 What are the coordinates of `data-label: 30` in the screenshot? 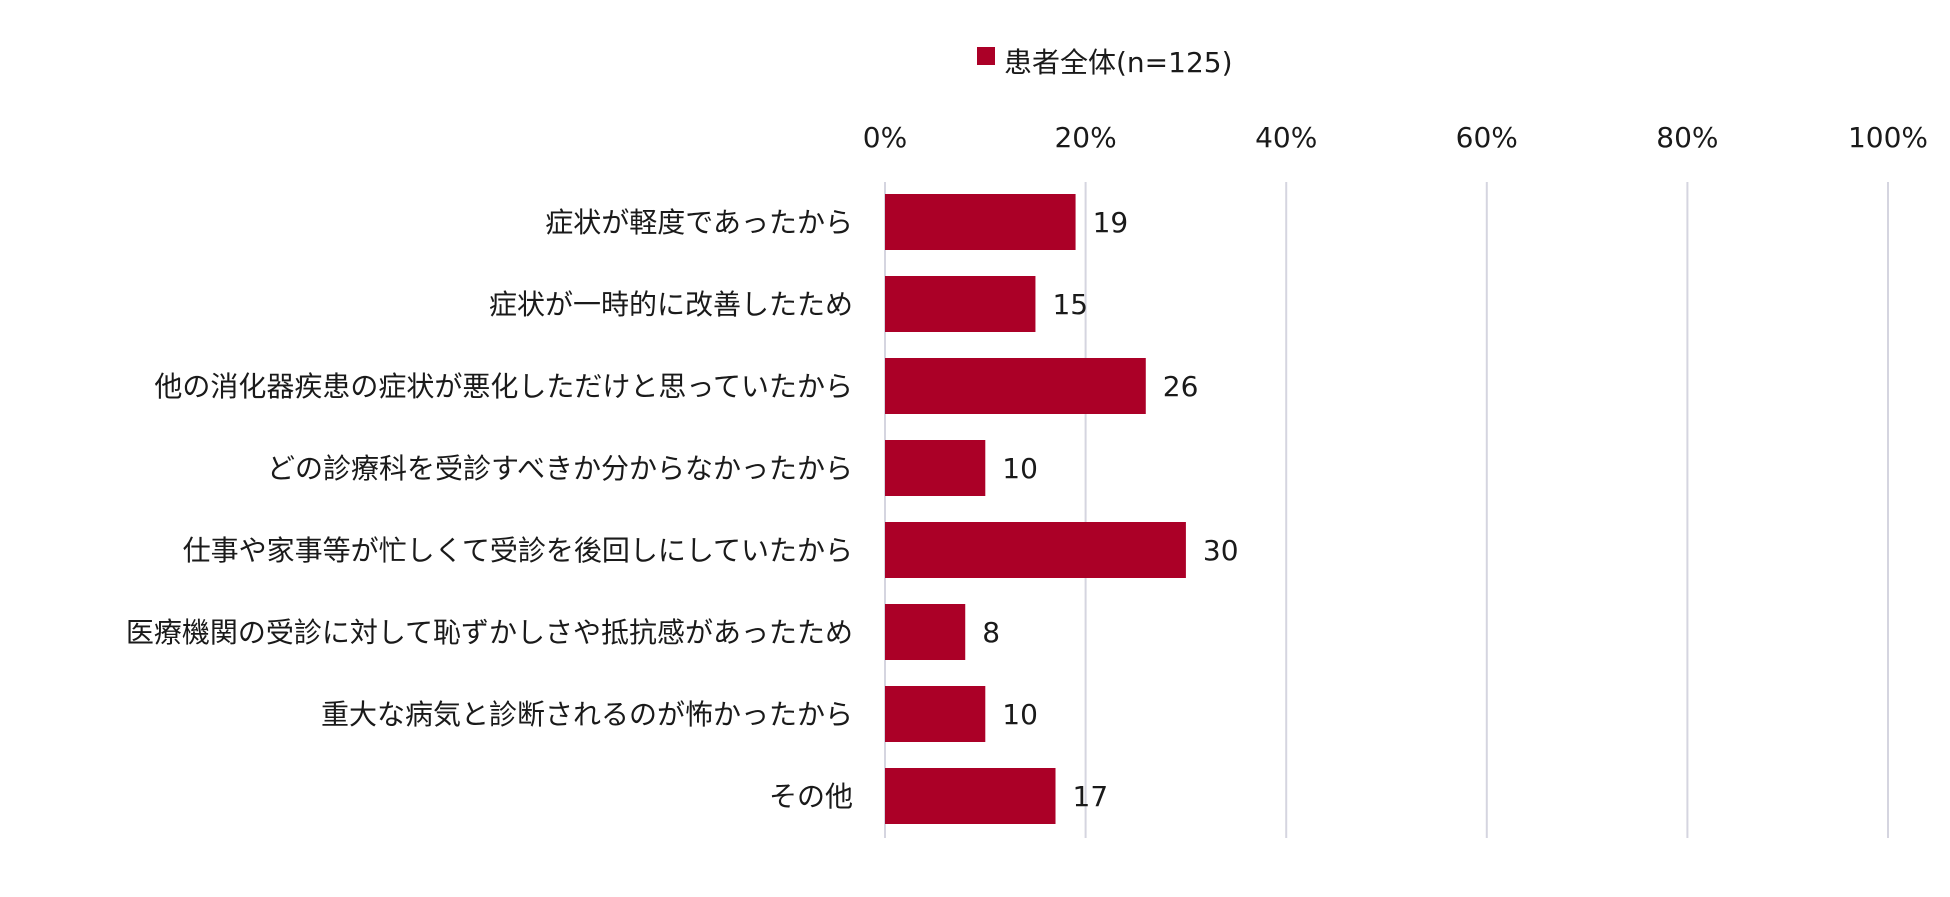 It's located at (1221, 550).